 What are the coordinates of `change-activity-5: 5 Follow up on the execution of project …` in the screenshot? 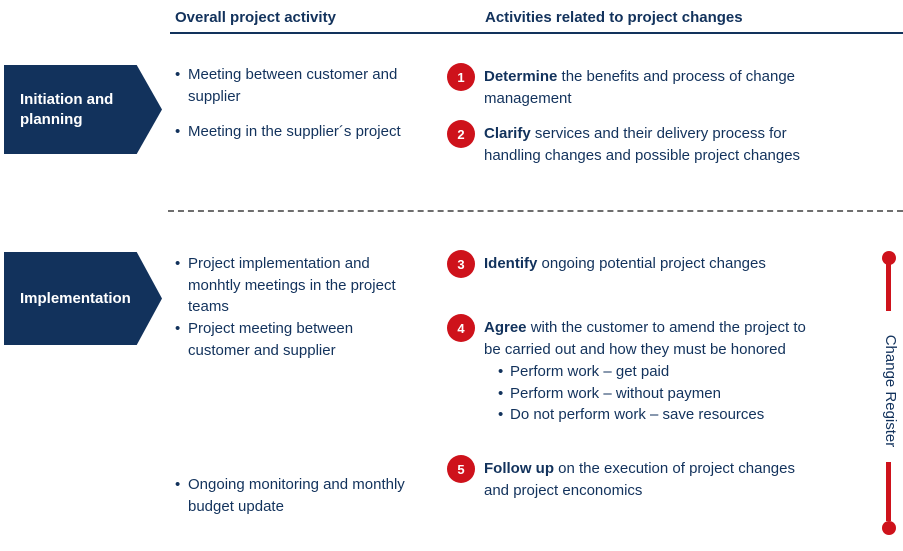 It's located at (656, 478).